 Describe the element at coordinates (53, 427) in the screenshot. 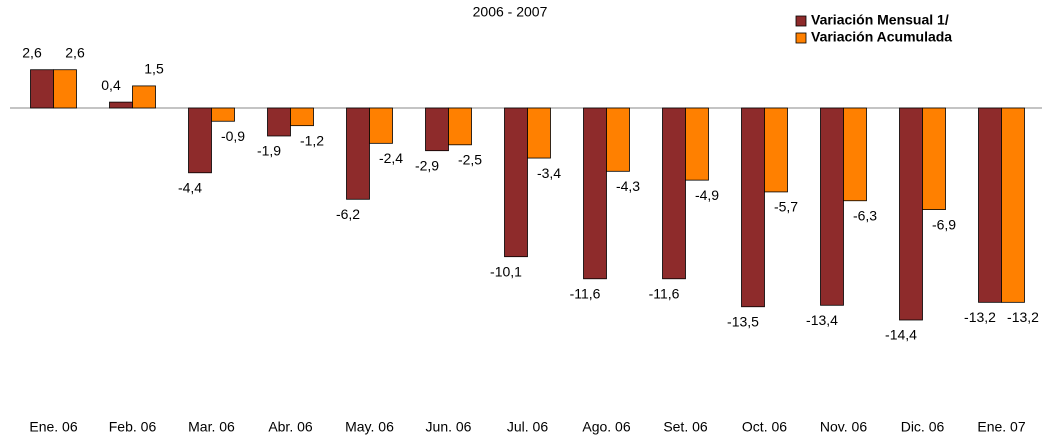

I see `x-tick-label: Ene. 06` at that location.